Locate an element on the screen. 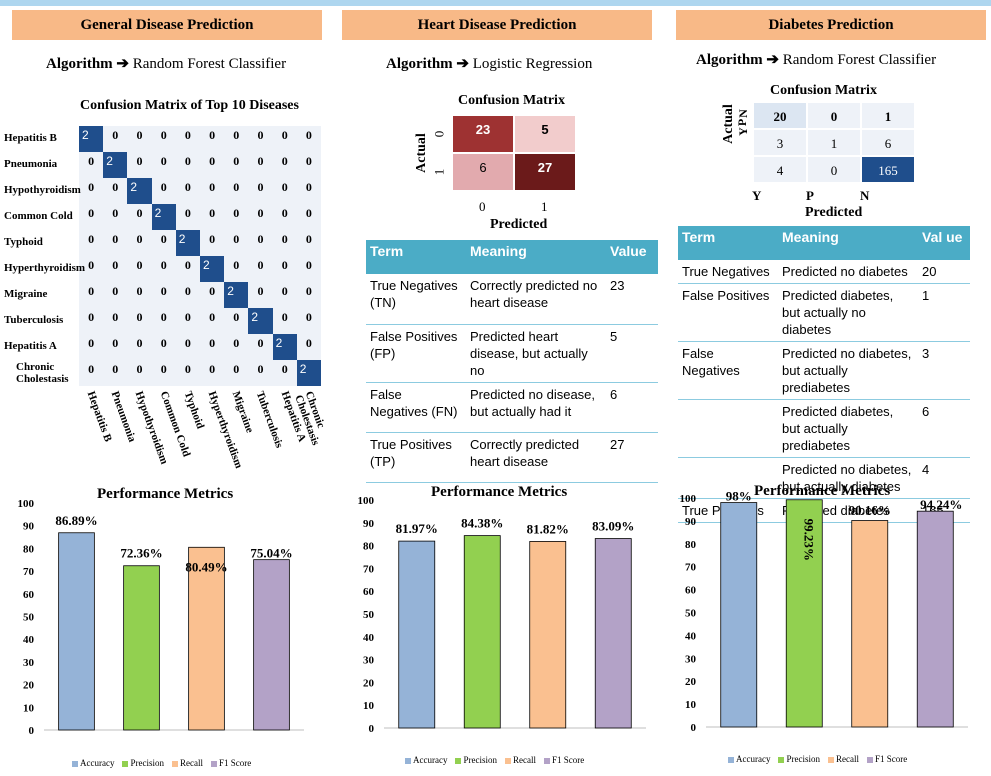 The height and width of the screenshot is (776, 991). table-row: True Negatives Predicted no diabetes 20 is located at coordinates (824, 272).